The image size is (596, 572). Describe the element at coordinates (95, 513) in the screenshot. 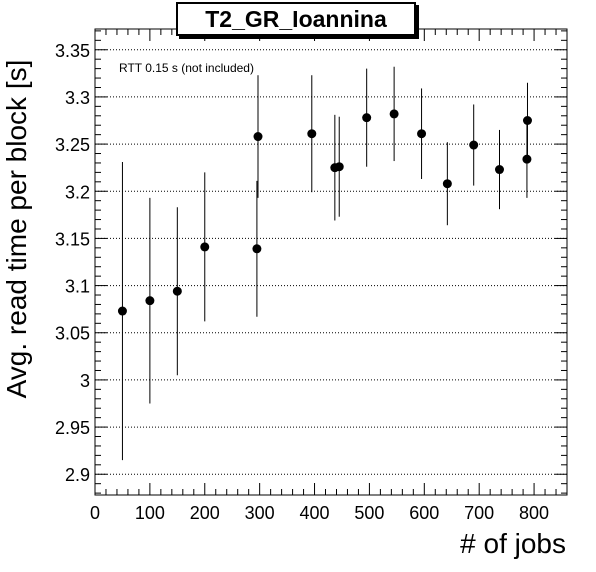

I see `x-tick-label: 0` at that location.